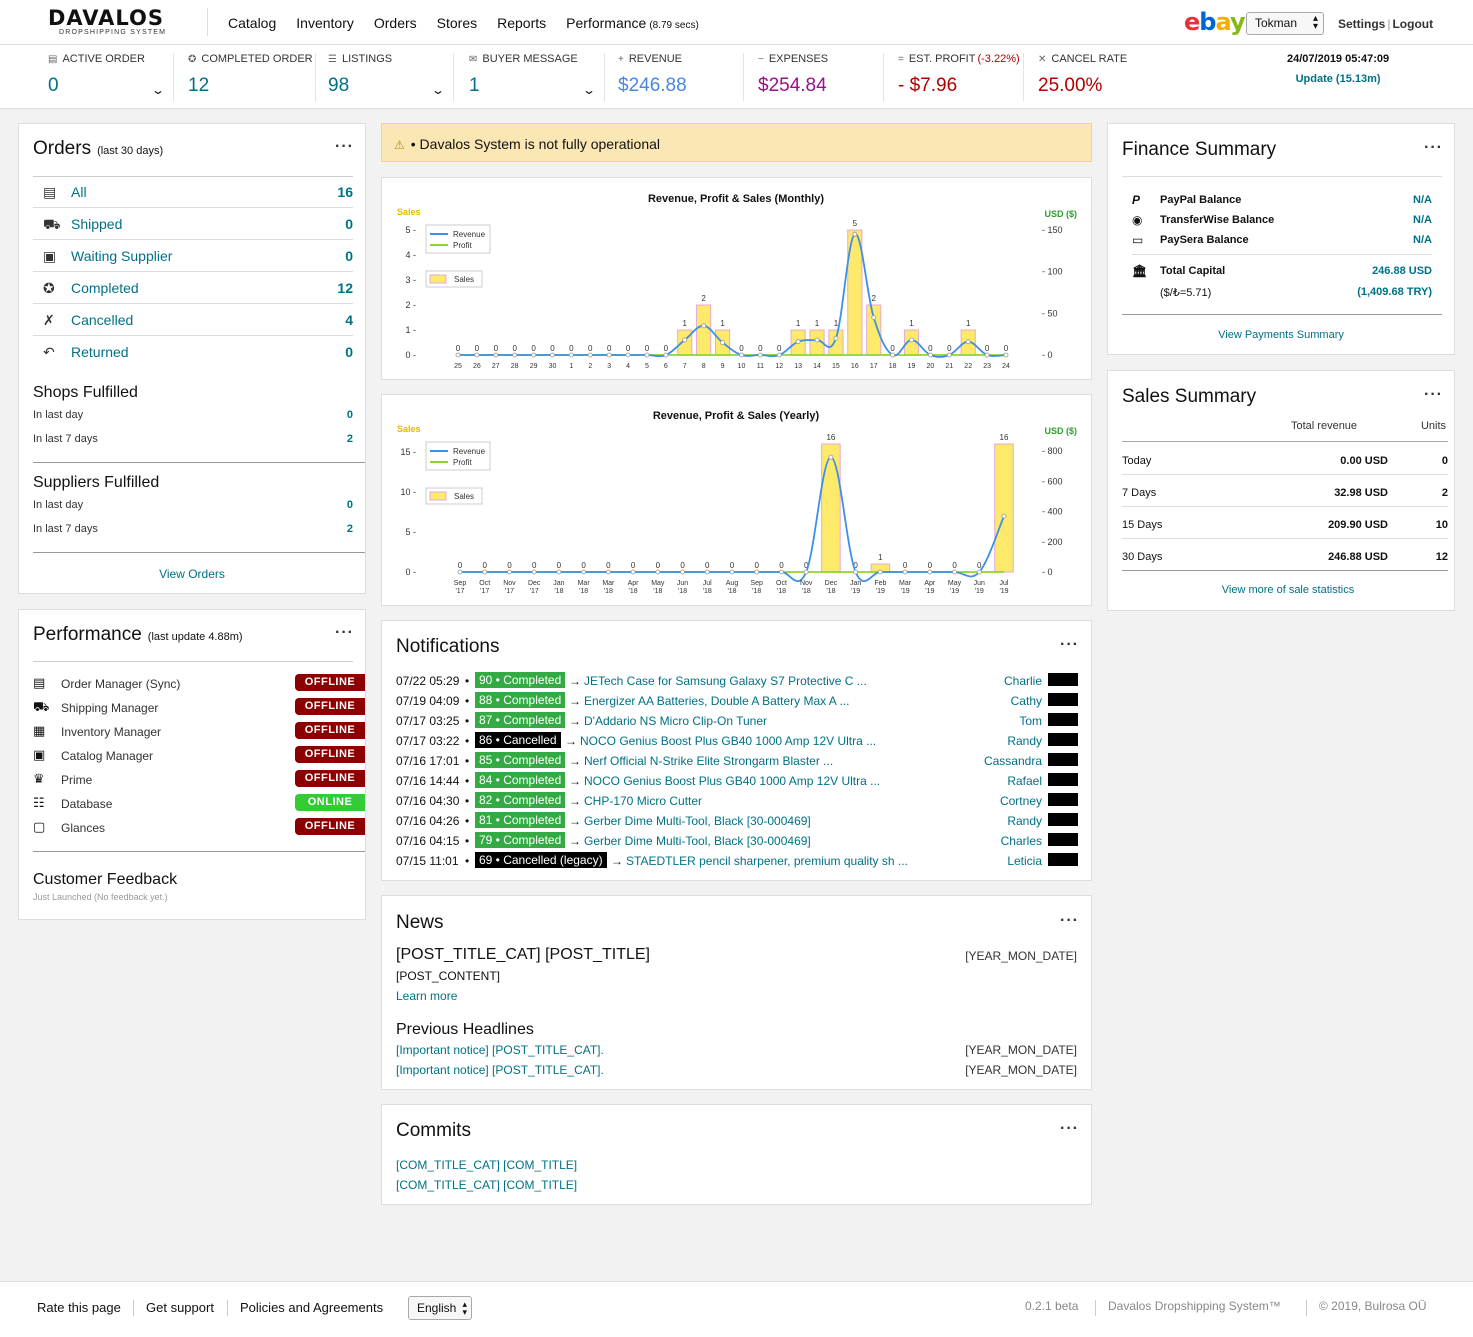 The image size is (1473, 1337). I want to click on settings-link: Settings, so click(1362, 24).